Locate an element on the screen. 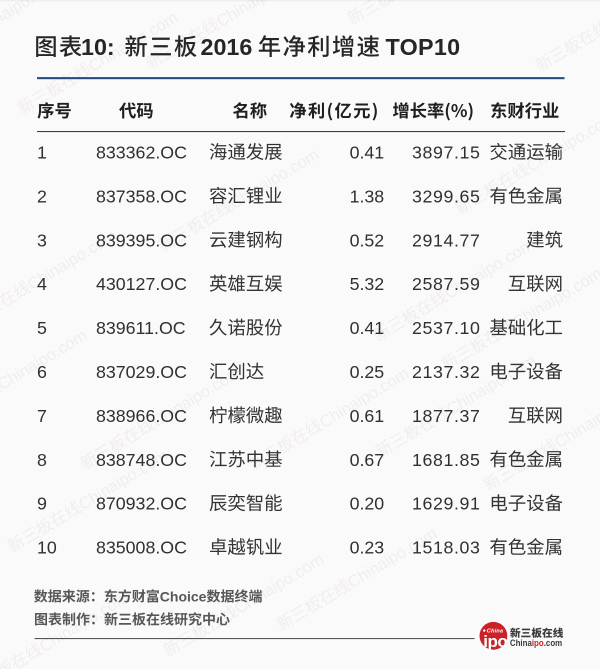 Image resolution: width=600 pixels, height=669 pixels. svg-text: 3 is located at coordinates (42, 240).